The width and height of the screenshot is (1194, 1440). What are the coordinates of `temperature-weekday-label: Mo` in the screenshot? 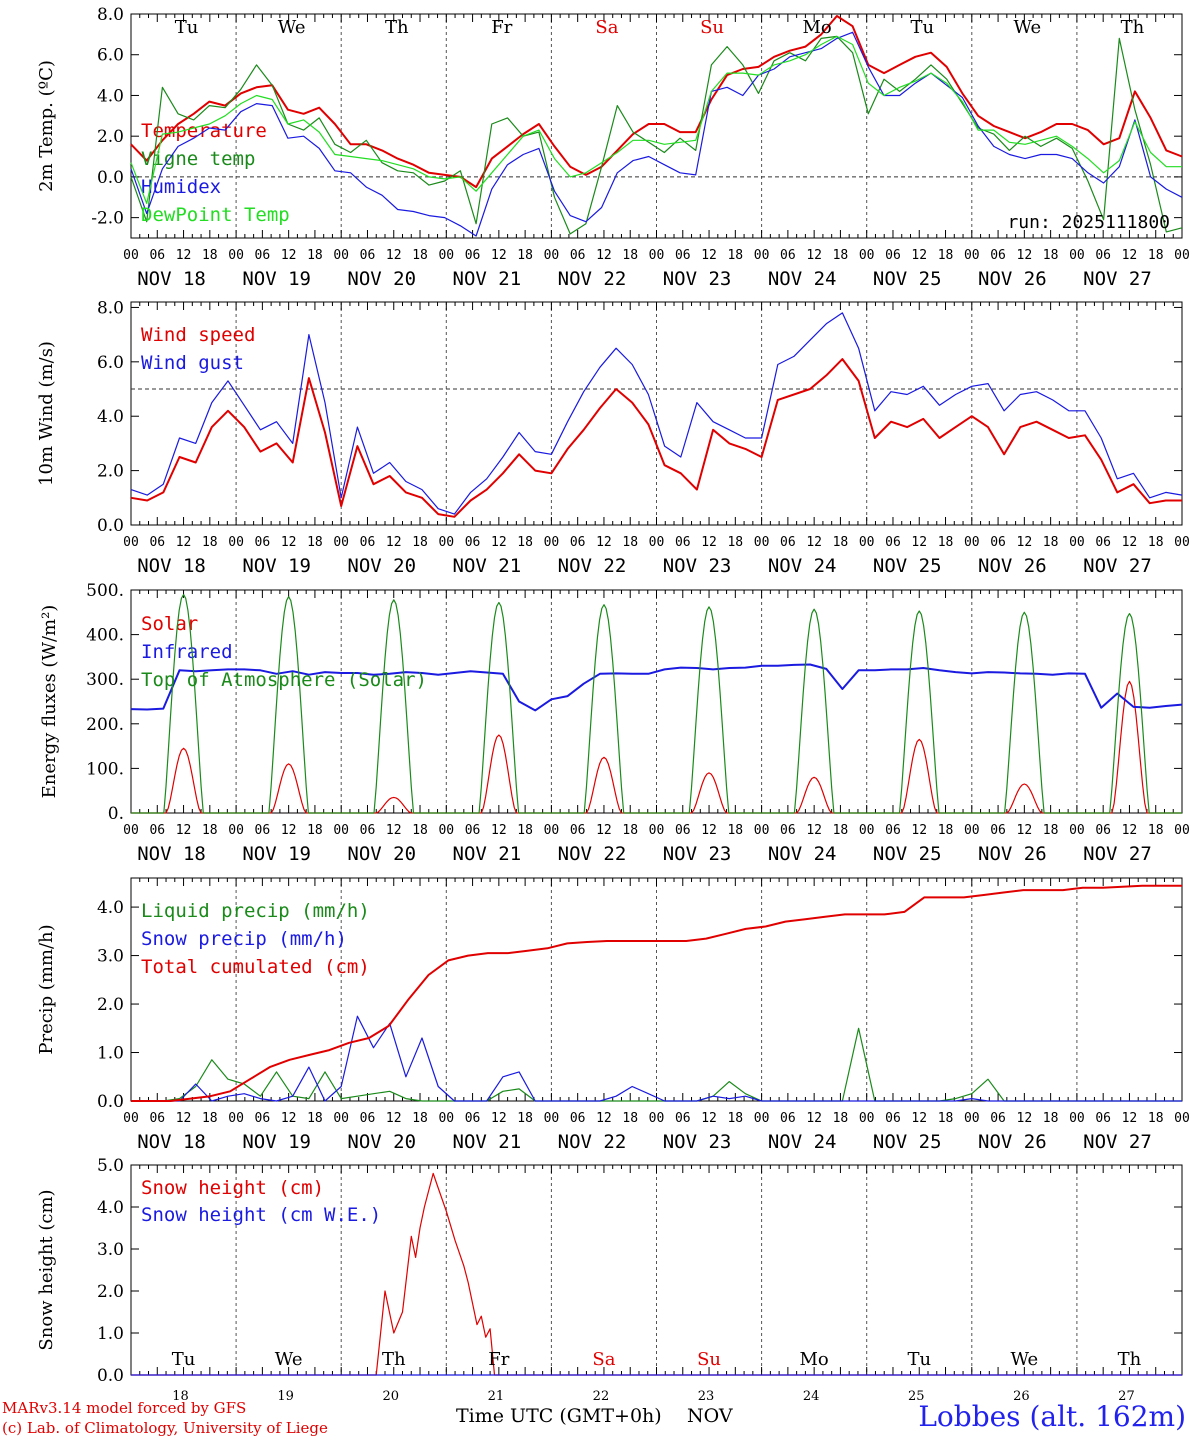 It's located at (817, 27).